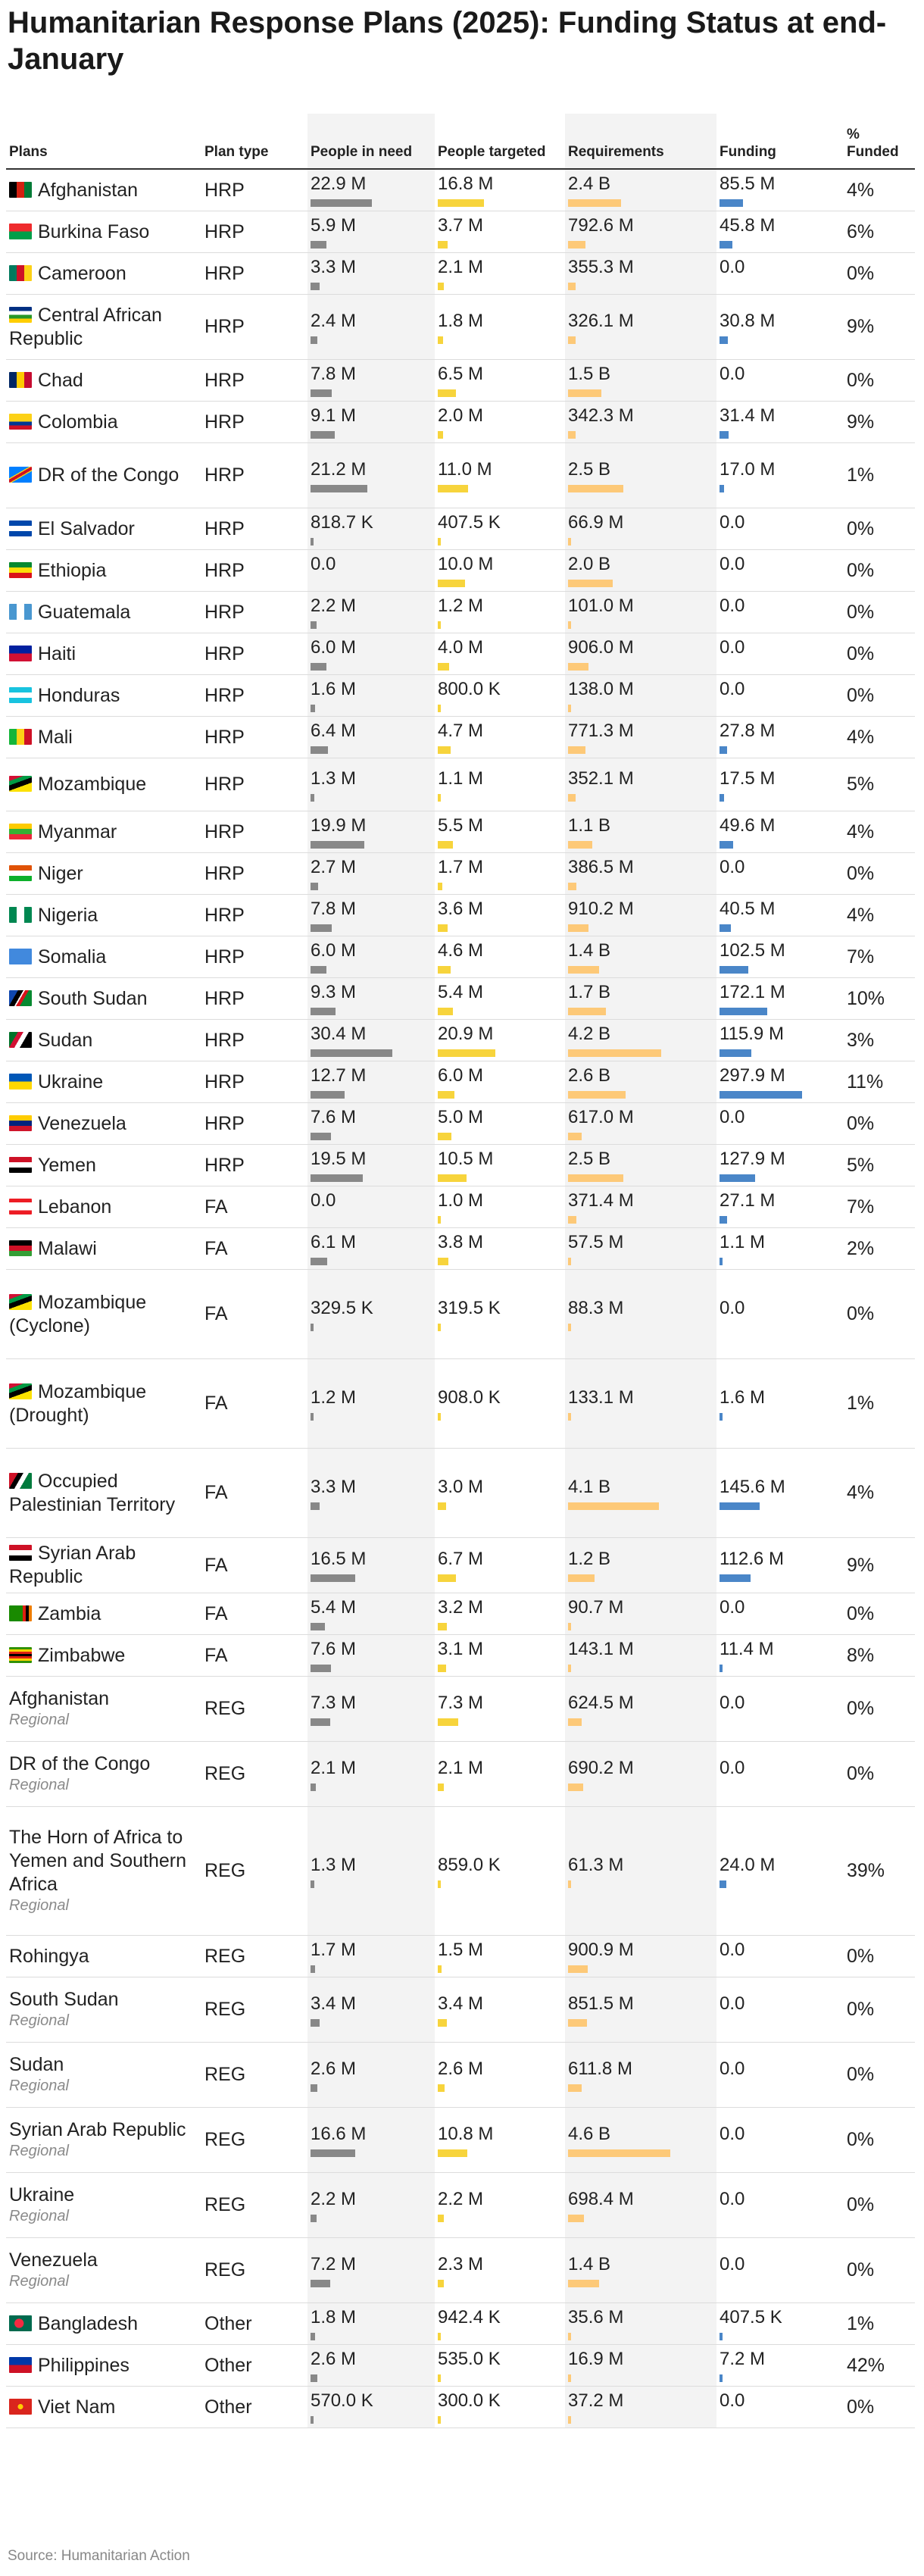 Image resolution: width=924 pixels, height=2576 pixels. I want to click on people-in-need-cell: 1.8 M, so click(371, 2323).